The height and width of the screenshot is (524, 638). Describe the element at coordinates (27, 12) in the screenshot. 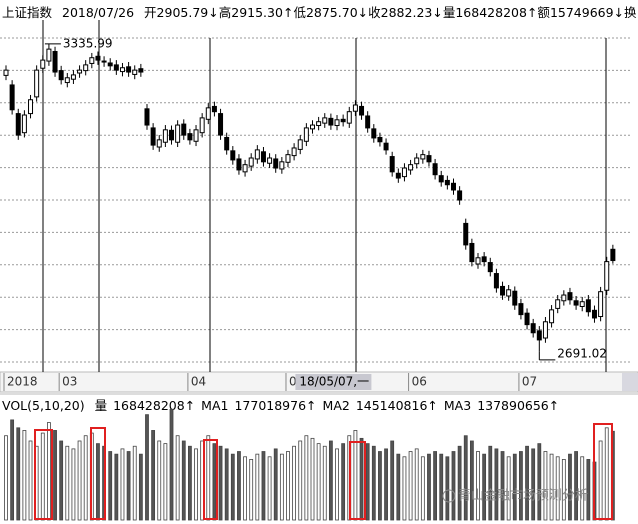

I see `index-name: 上证指数` at that location.